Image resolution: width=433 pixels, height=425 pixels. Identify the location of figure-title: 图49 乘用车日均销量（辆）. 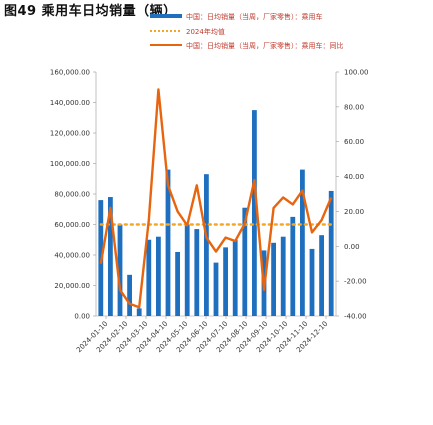
(90, 11).